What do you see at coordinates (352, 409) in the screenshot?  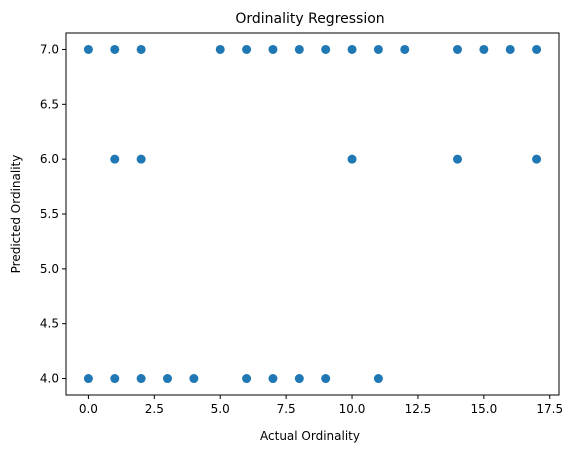 I see `x-tick-label: 10.0` at bounding box center [352, 409].